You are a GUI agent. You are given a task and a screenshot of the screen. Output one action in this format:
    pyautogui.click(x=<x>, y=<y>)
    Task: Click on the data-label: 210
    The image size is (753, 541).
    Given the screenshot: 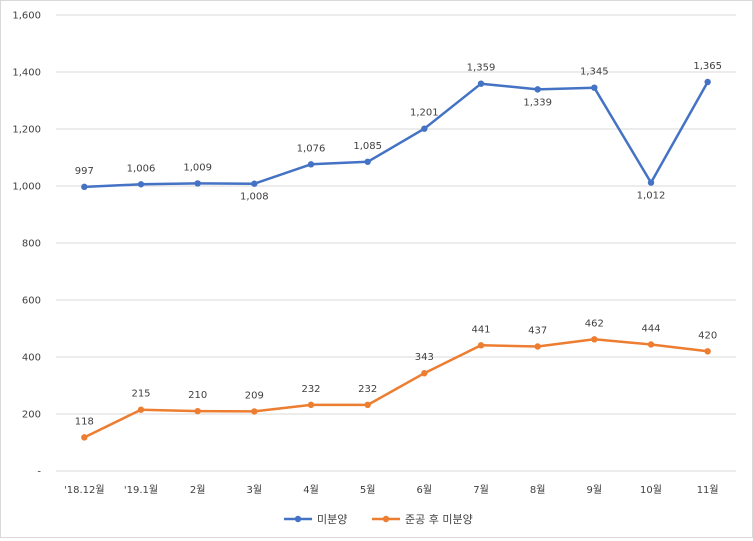 What is the action you would take?
    pyautogui.click(x=197, y=395)
    